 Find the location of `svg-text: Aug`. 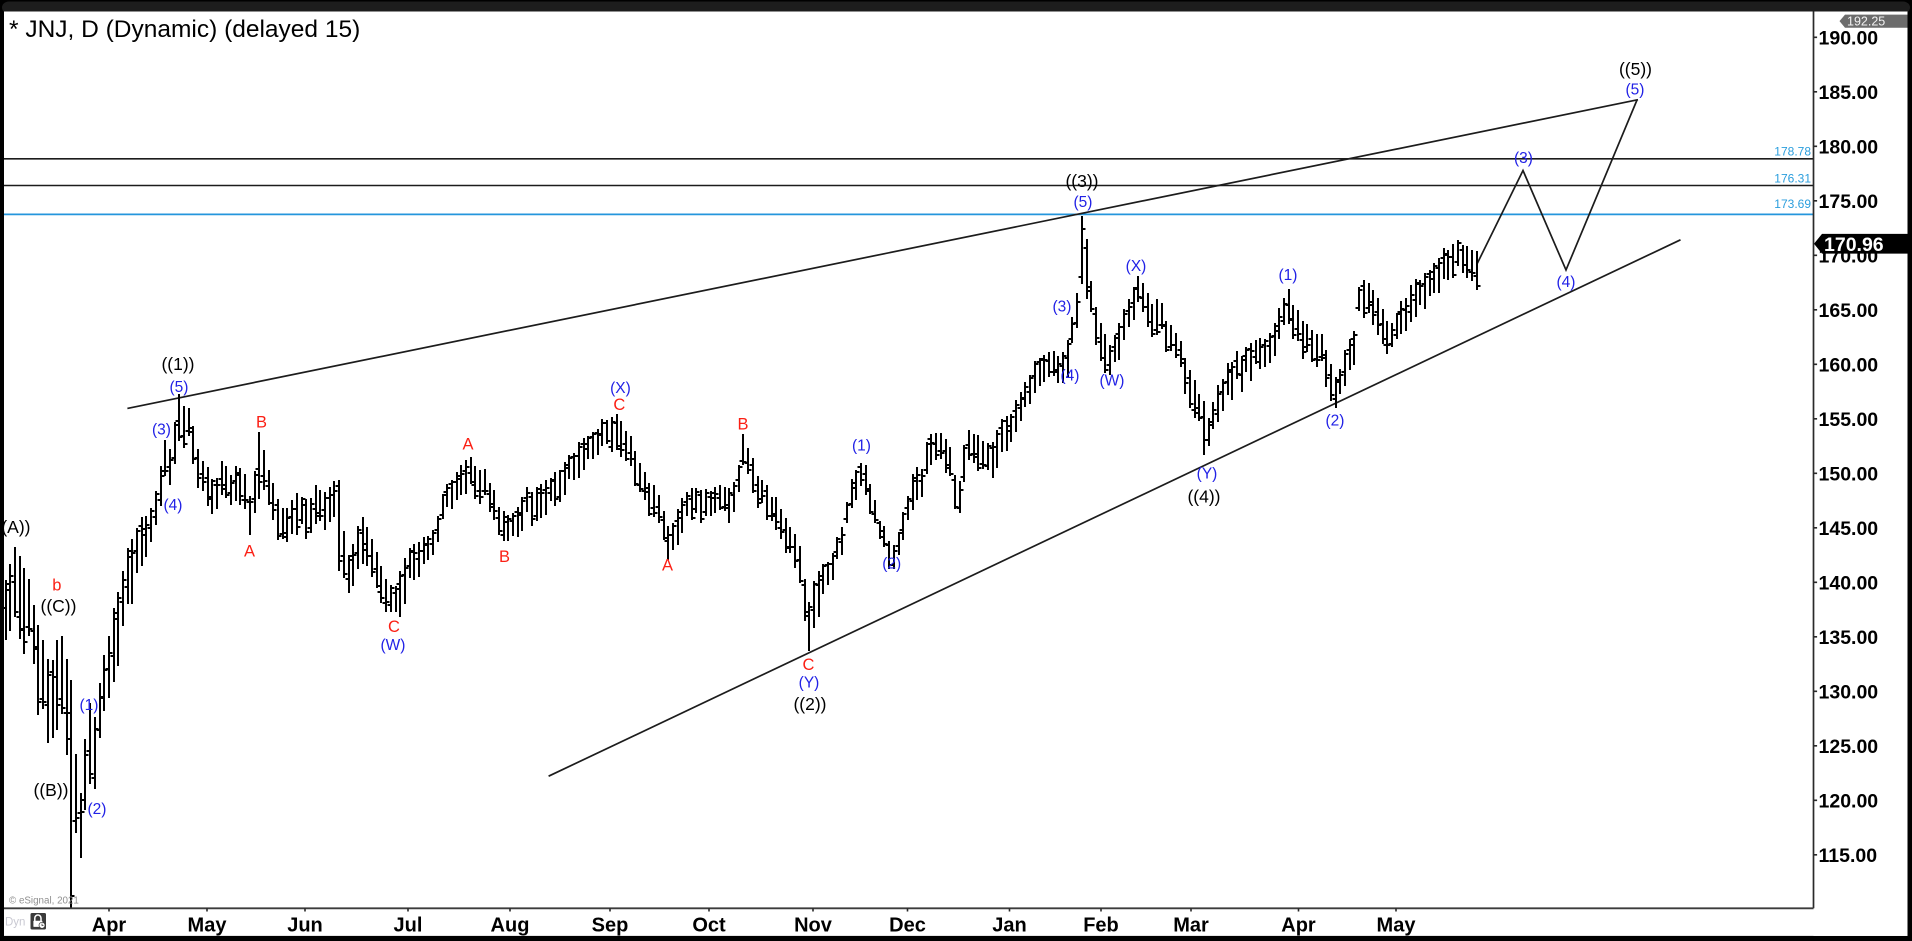

svg-text: Aug is located at coordinates (510, 925).